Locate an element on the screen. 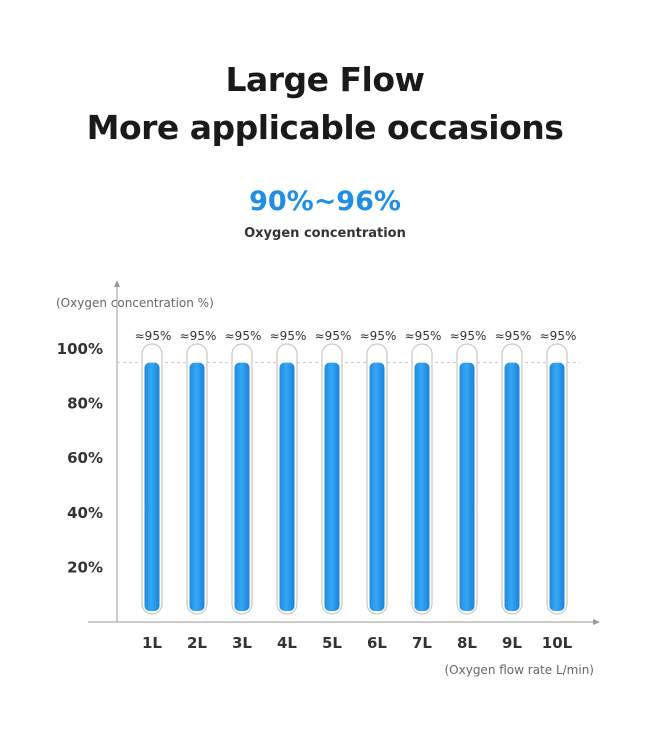  headline-line2: More applicable occasions is located at coordinates (325, 127).